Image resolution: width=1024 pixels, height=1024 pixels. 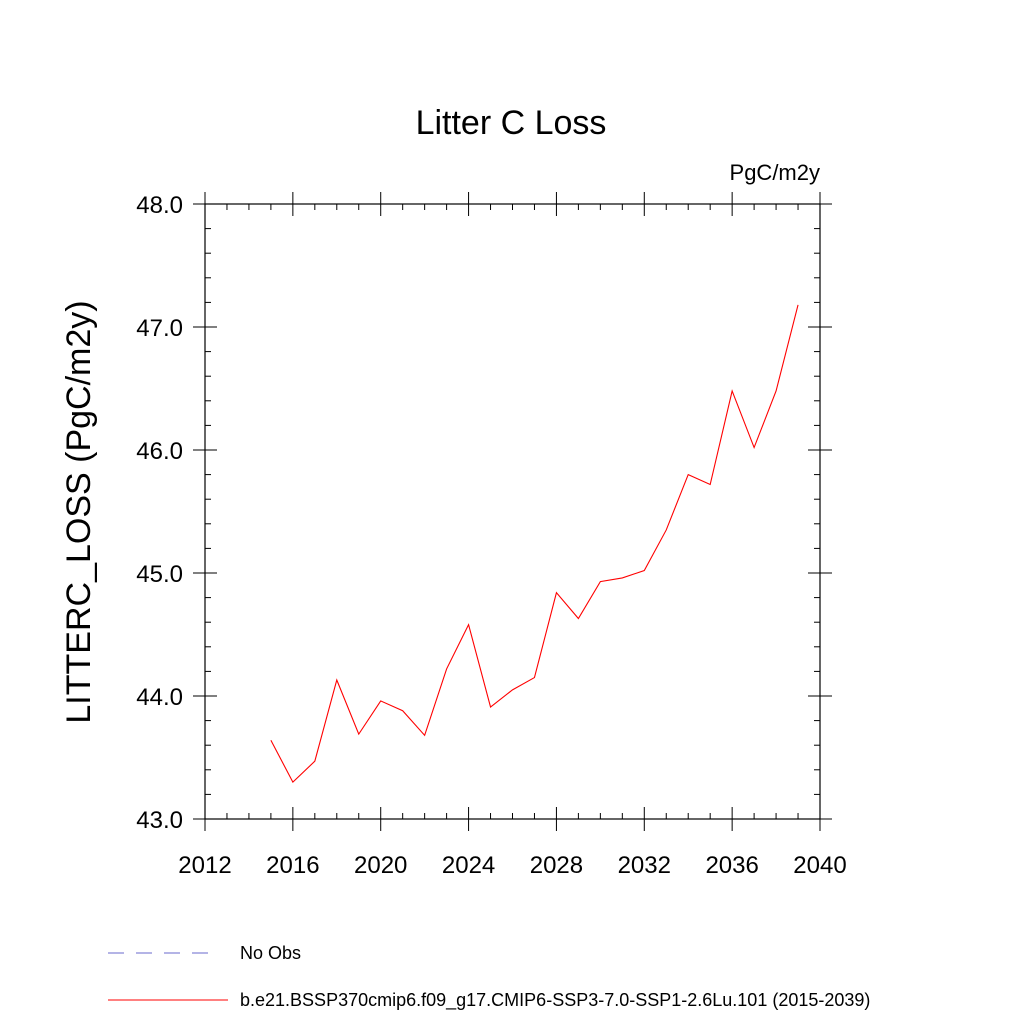 I want to click on x-tick-label: 2036, so click(x=731, y=865).